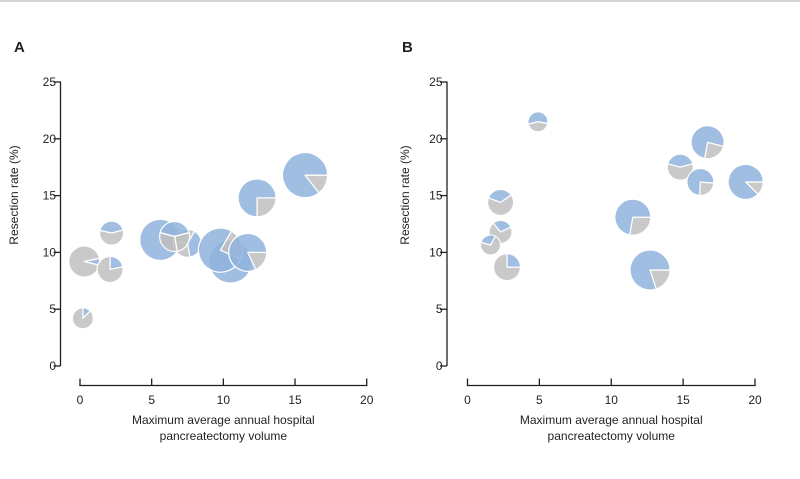  What do you see at coordinates (20, 47) in the screenshot?
I see `panel-label-a: A` at bounding box center [20, 47].